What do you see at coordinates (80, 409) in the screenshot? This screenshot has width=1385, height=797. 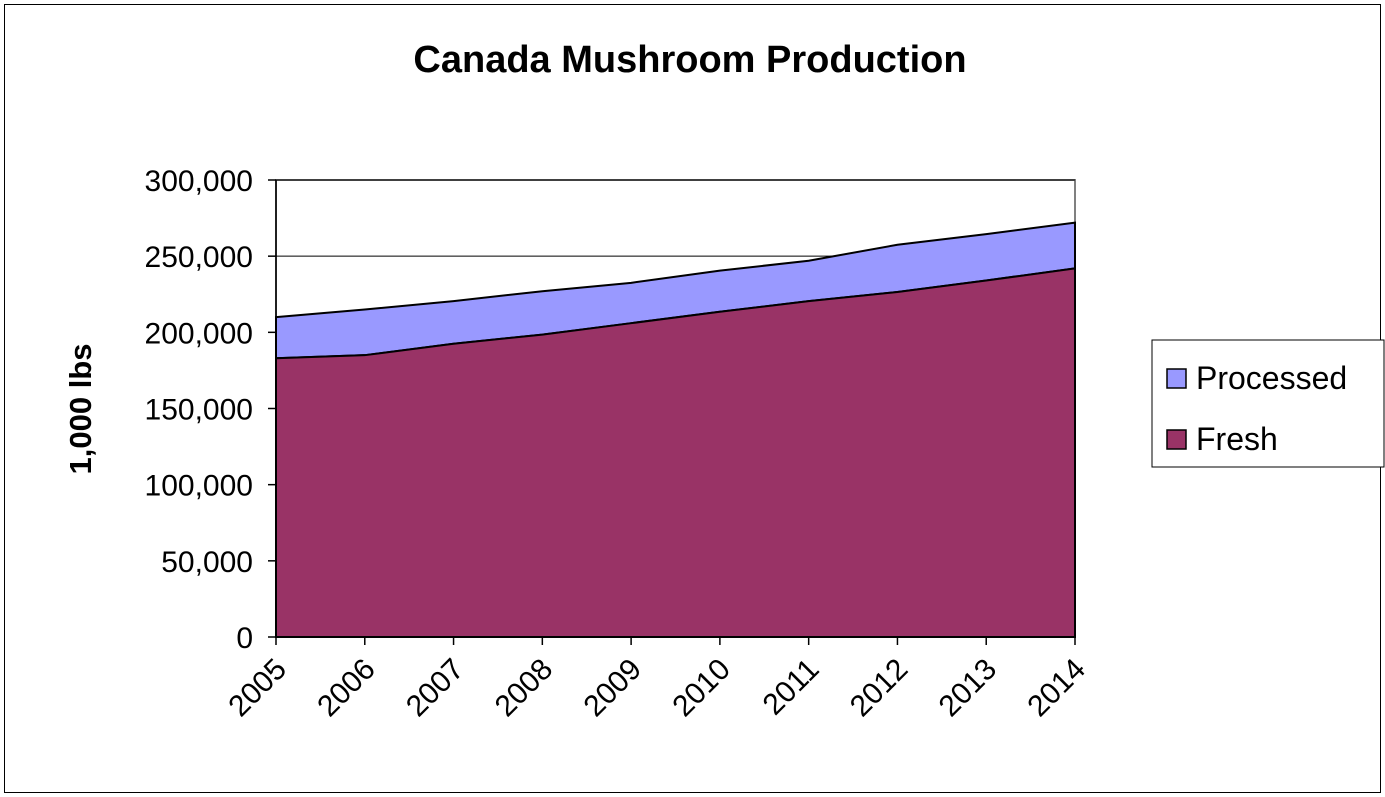 I see `y-axis-label: 1,000 lbs` at bounding box center [80, 409].